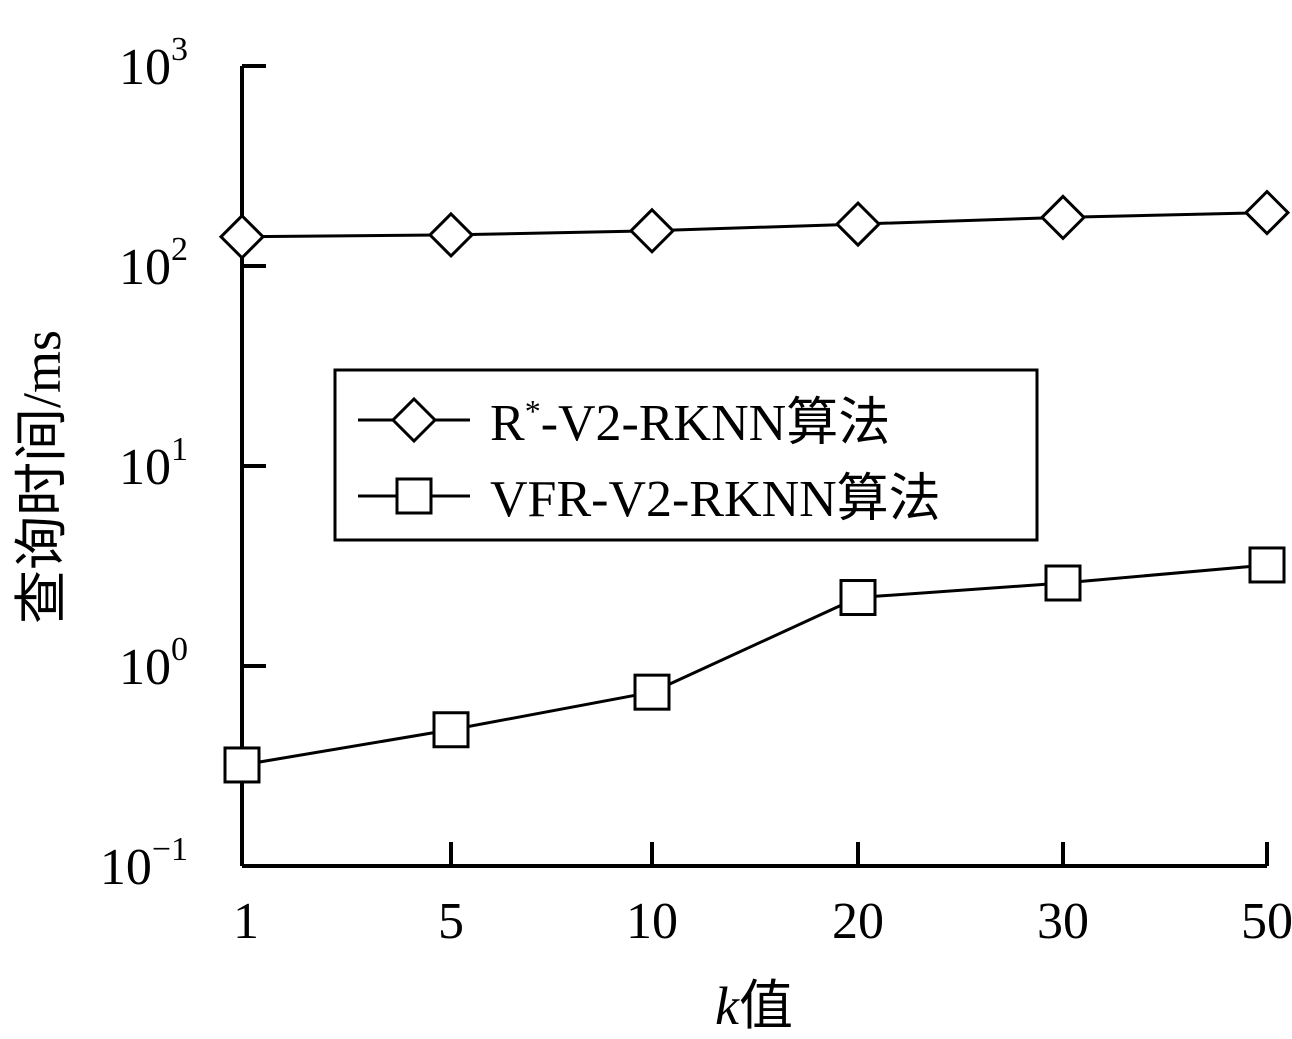 This screenshot has height=1039, width=1292. Describe the element at coordinates (179, 249) in the screenshot. I see `y-tick-label-exponent: 2` at that location.